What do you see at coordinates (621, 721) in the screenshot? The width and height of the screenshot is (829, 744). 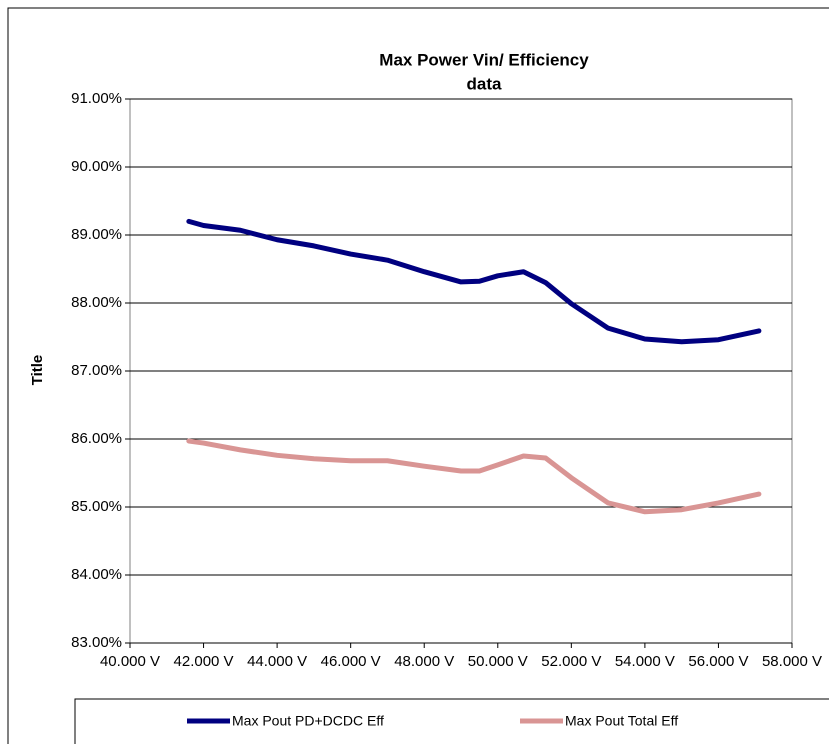 I see `legend-label: Max Pout Total Eff` at bounding box center [621, 721].